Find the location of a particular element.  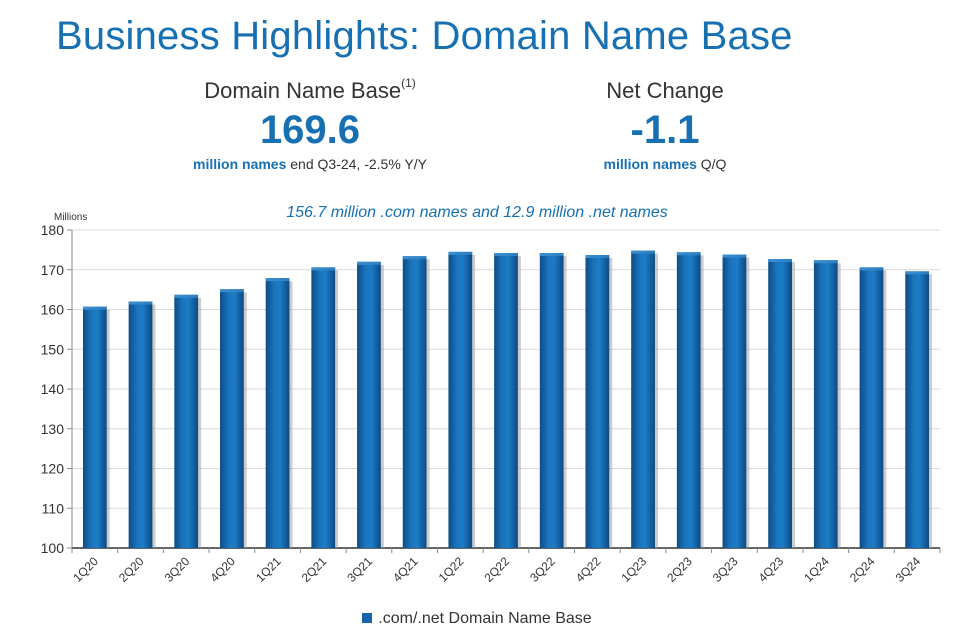

kpi-label: Domain Name Base(1) is located at coordinates (310, 90).